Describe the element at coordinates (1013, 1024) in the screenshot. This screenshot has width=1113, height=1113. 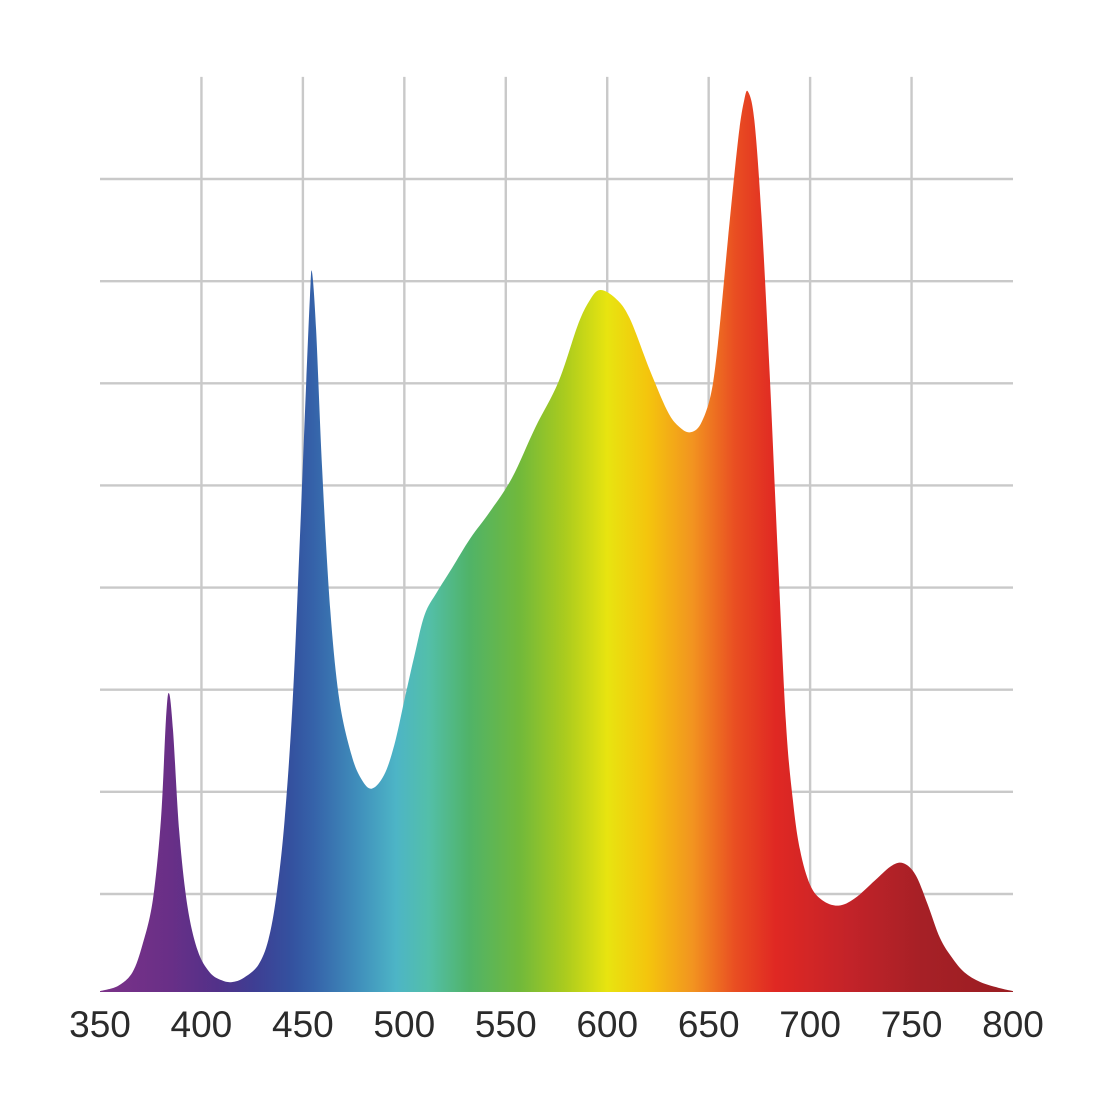
I see `x-tick-label-800: 800` at that location.